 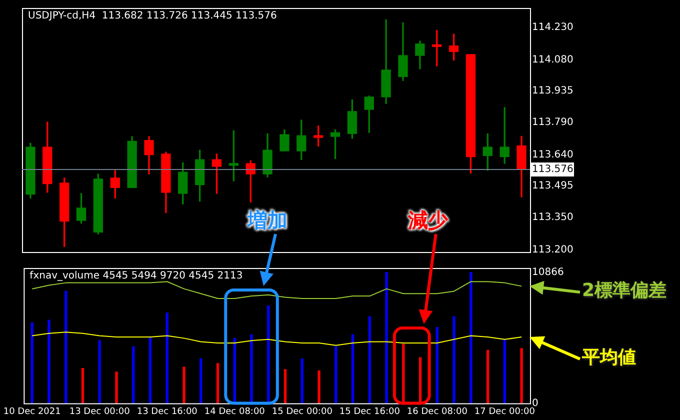 I want to click on ref-line-label: 113.576, so click(x=553, y=170).